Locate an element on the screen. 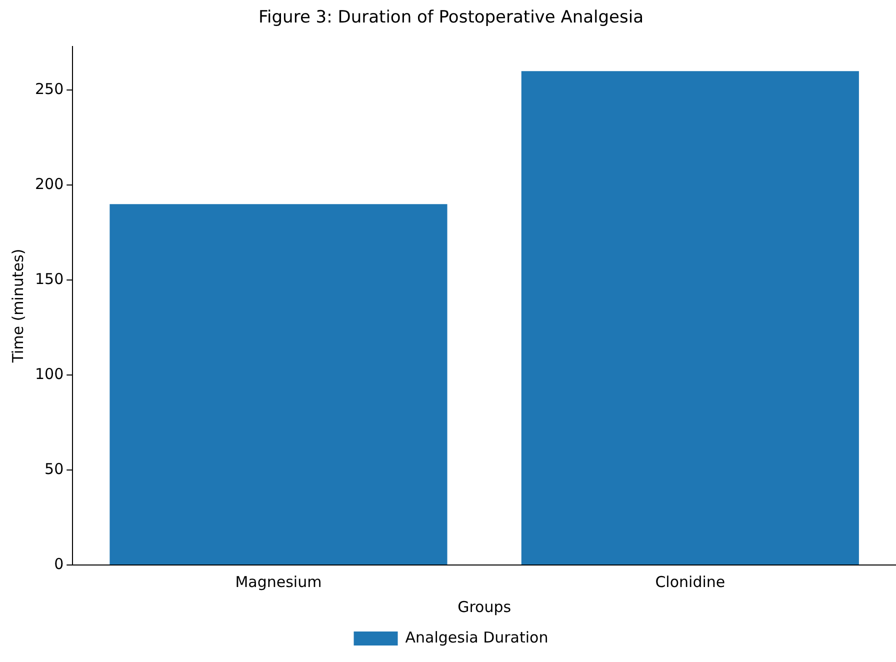 This screenshot has width=896, height=662. y-tick-label: 100 is located at coordinates (49, 373).